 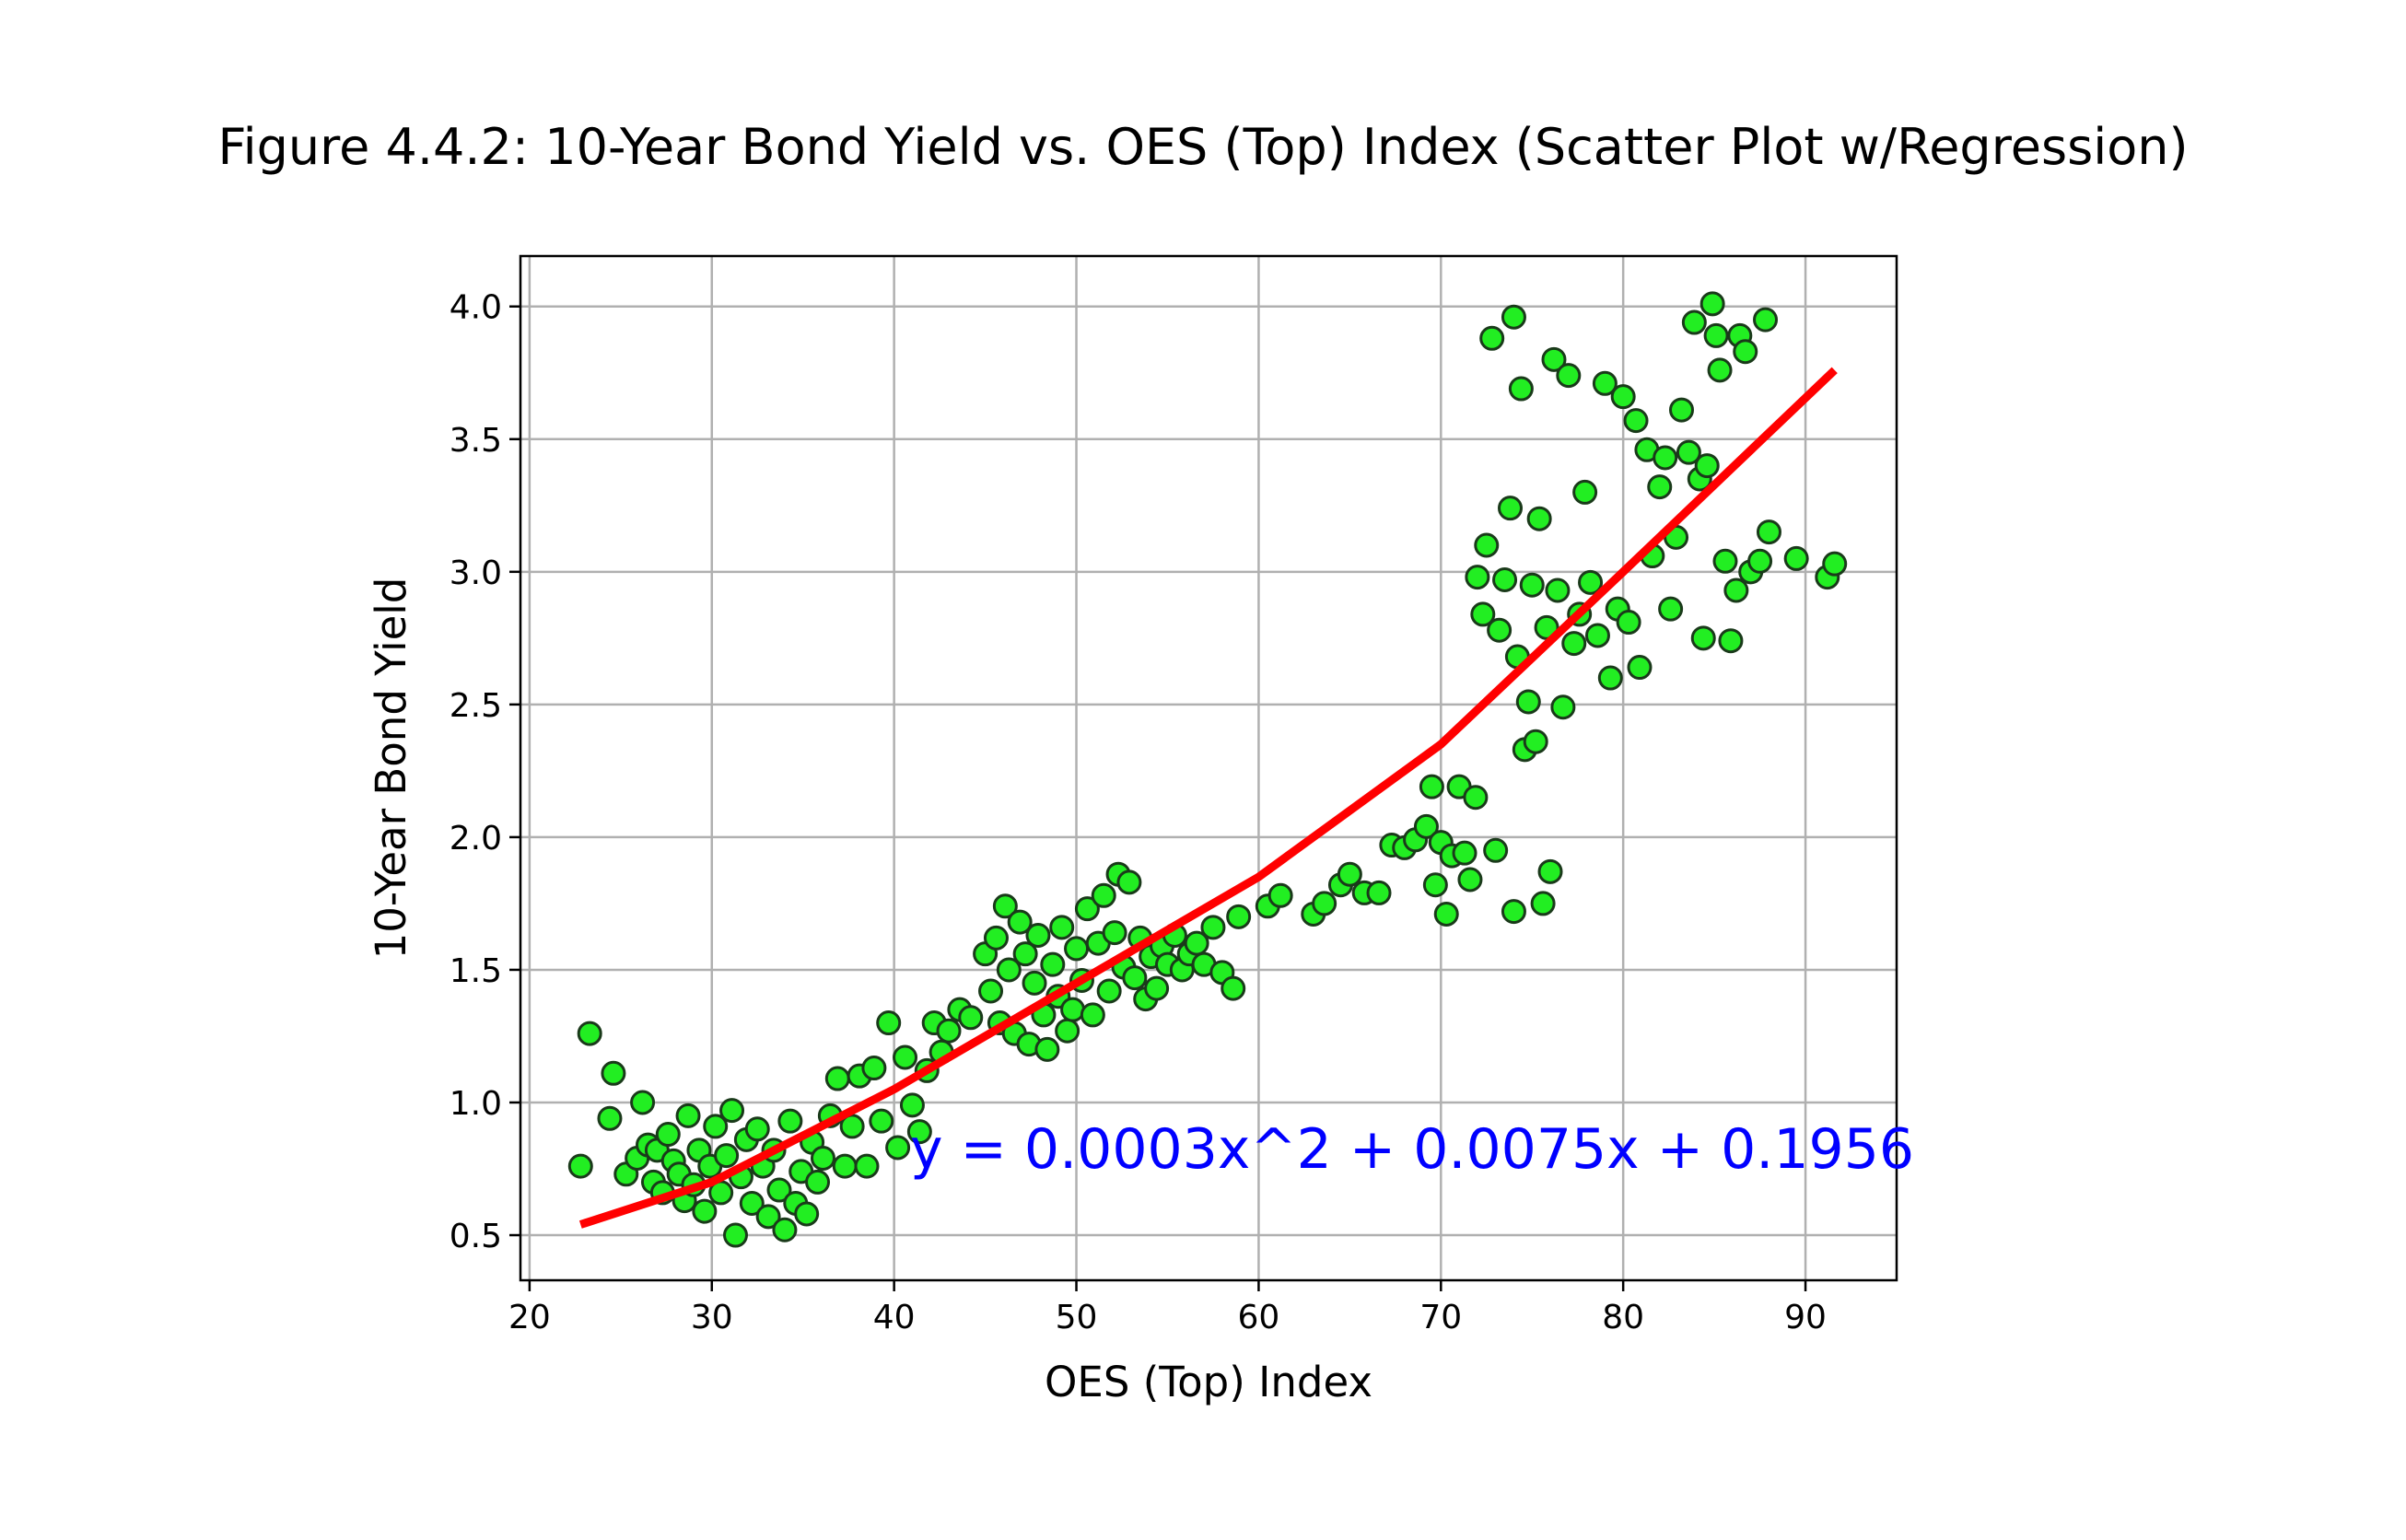 I want to click on x-tick-label: 20, so click(x=529, y=1317).